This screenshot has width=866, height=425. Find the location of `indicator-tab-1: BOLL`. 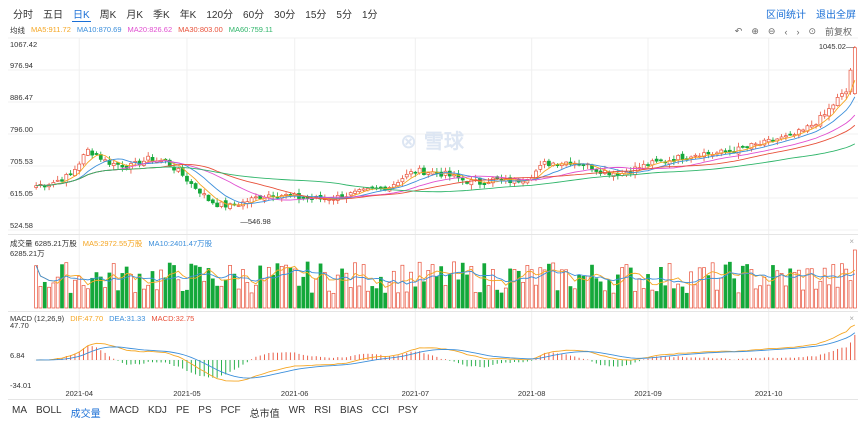

indicator-tab-1: BOLL is located at coordinates (49, 410).